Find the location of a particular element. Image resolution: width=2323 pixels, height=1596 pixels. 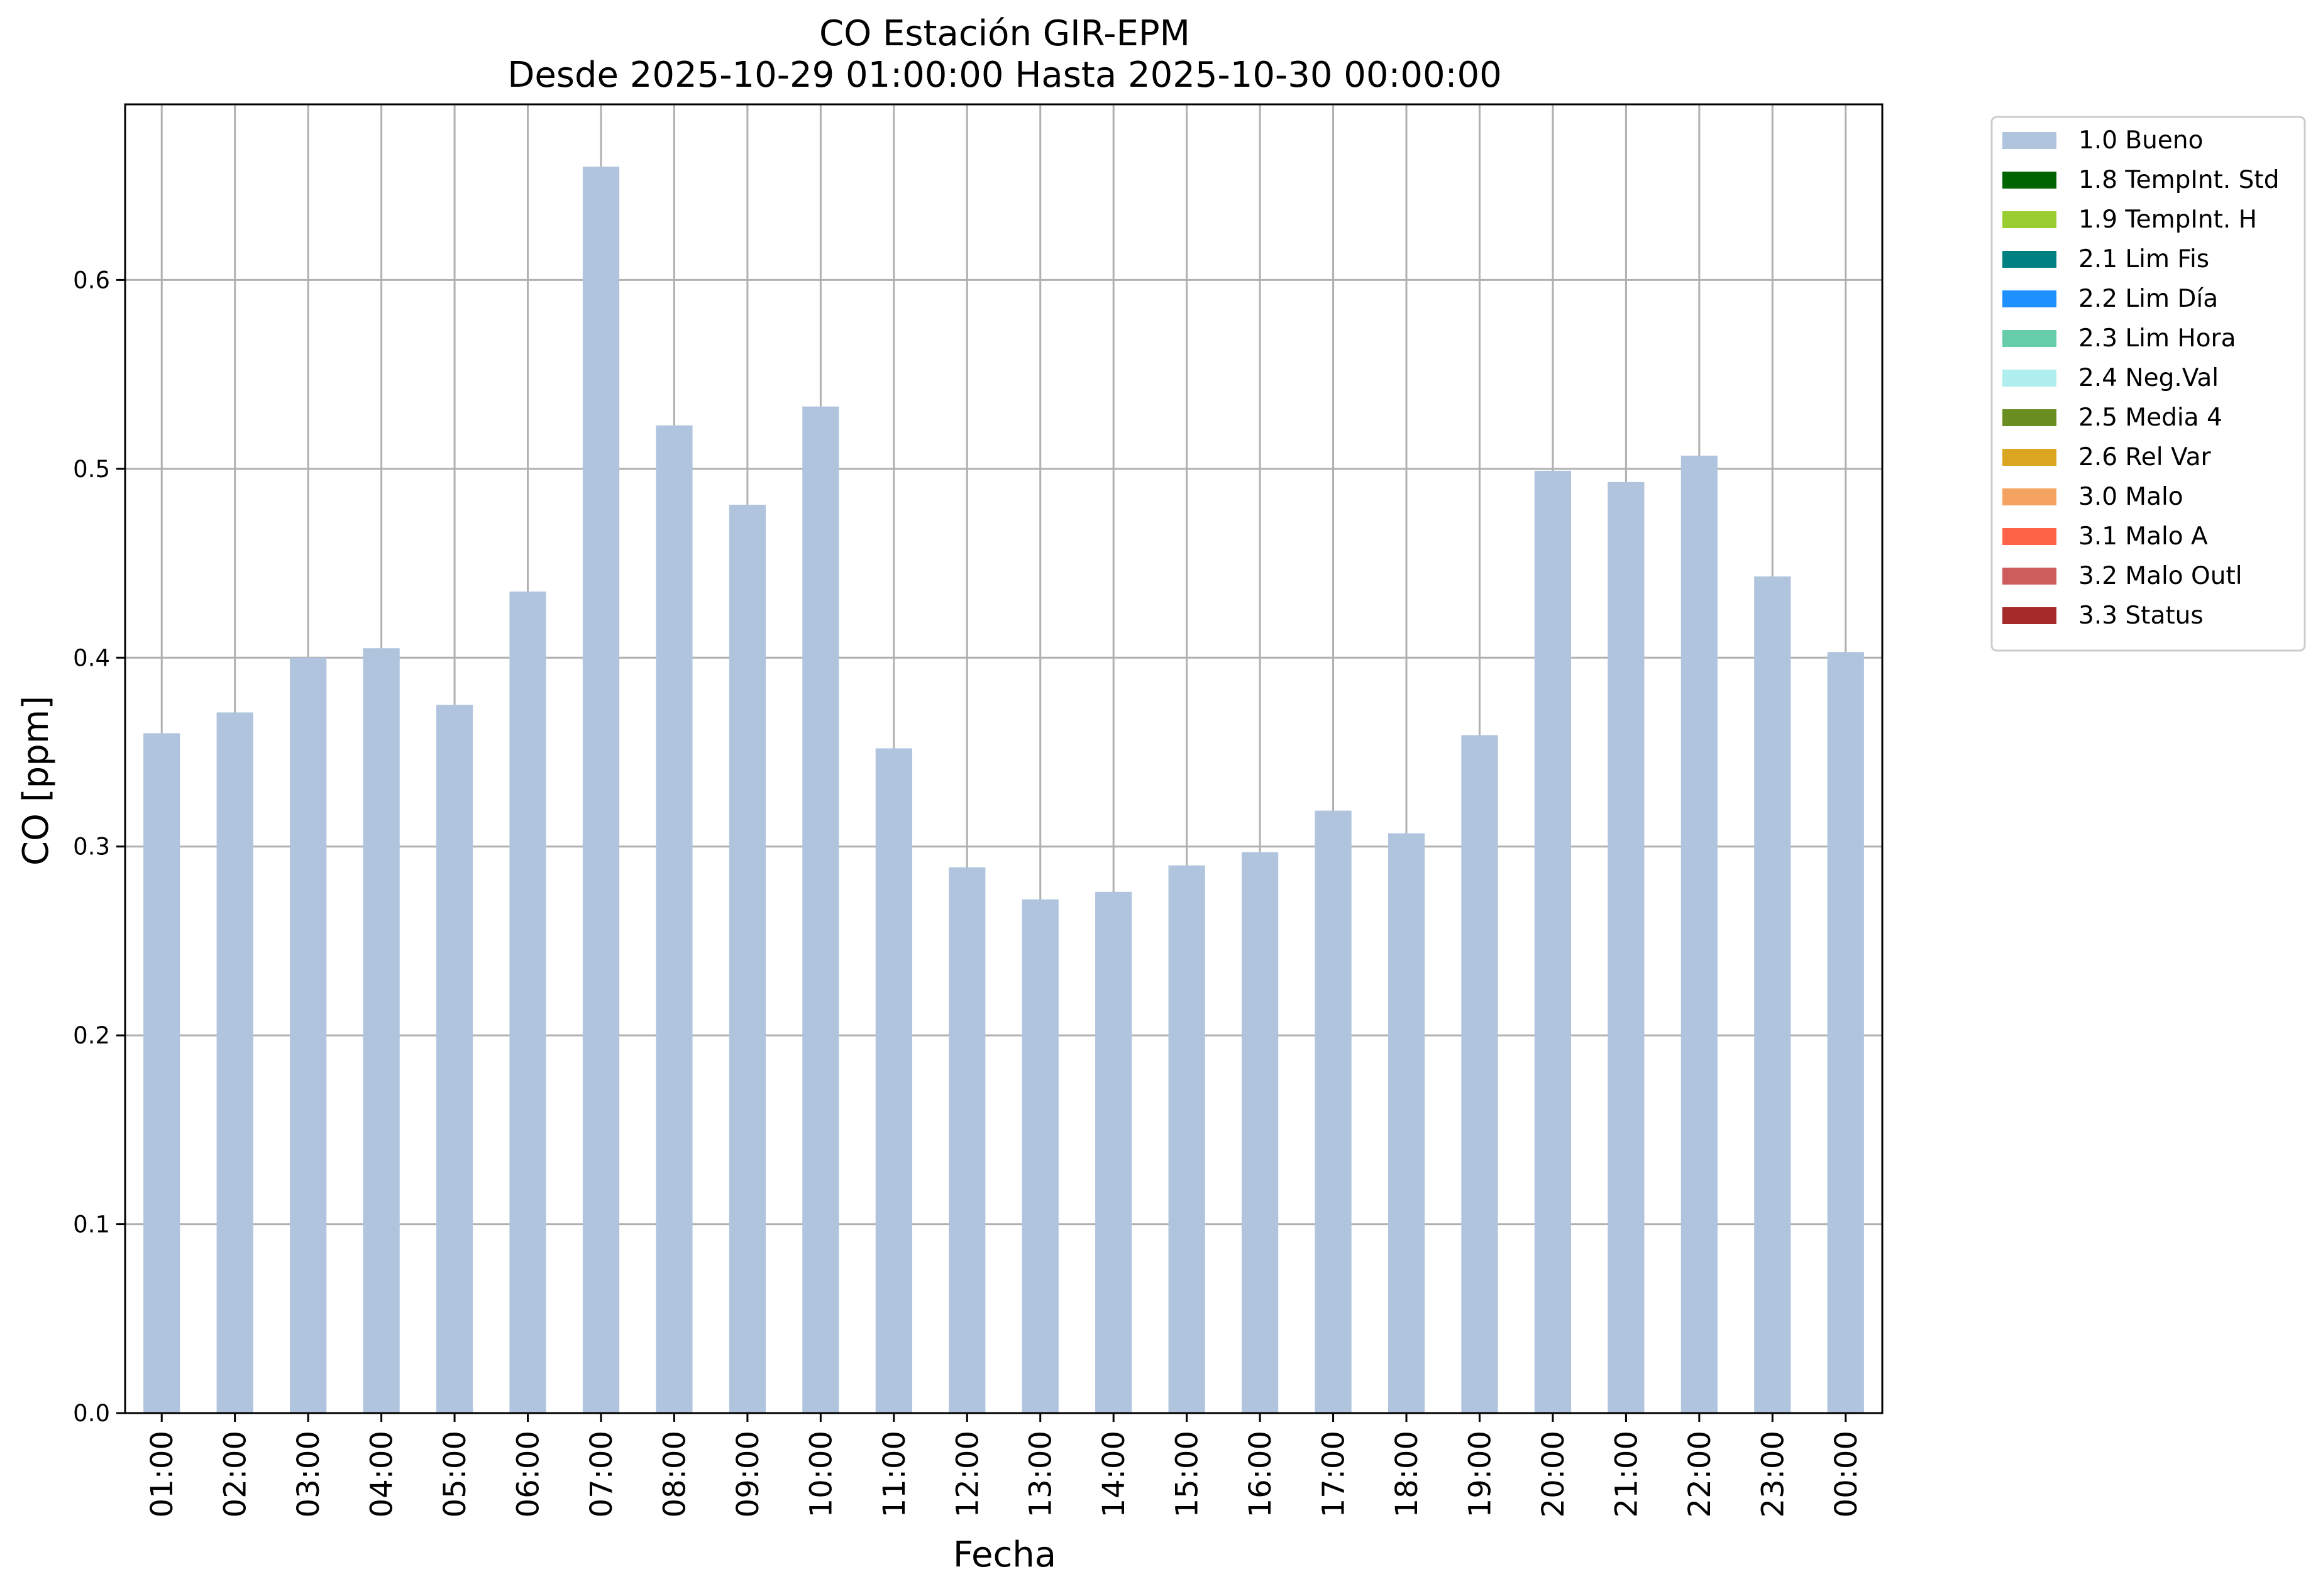

x-tick-label: 17:00 is located at coordinates (1334, 1474).